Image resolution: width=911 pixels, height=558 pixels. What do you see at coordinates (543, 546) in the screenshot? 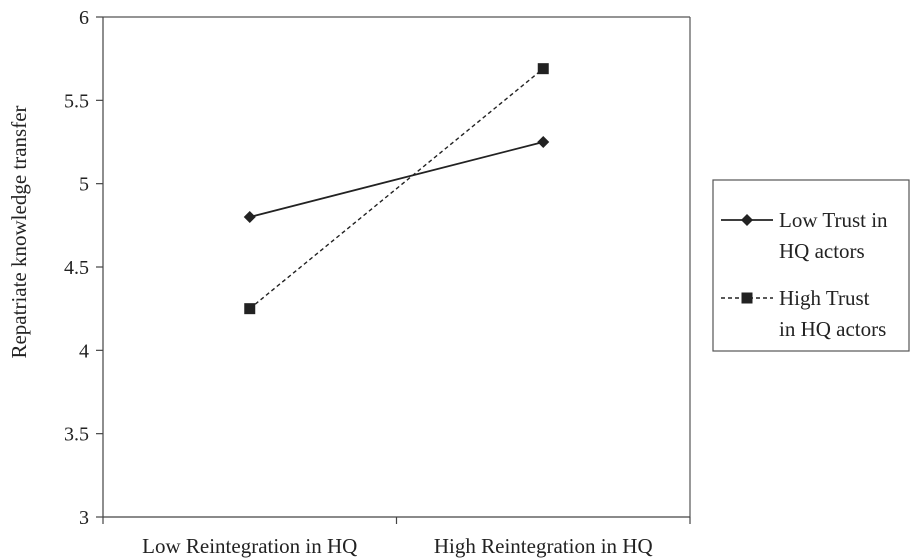
I see `x-tick-label: High Reintegration in HQ` at bounding box center [543, 546].